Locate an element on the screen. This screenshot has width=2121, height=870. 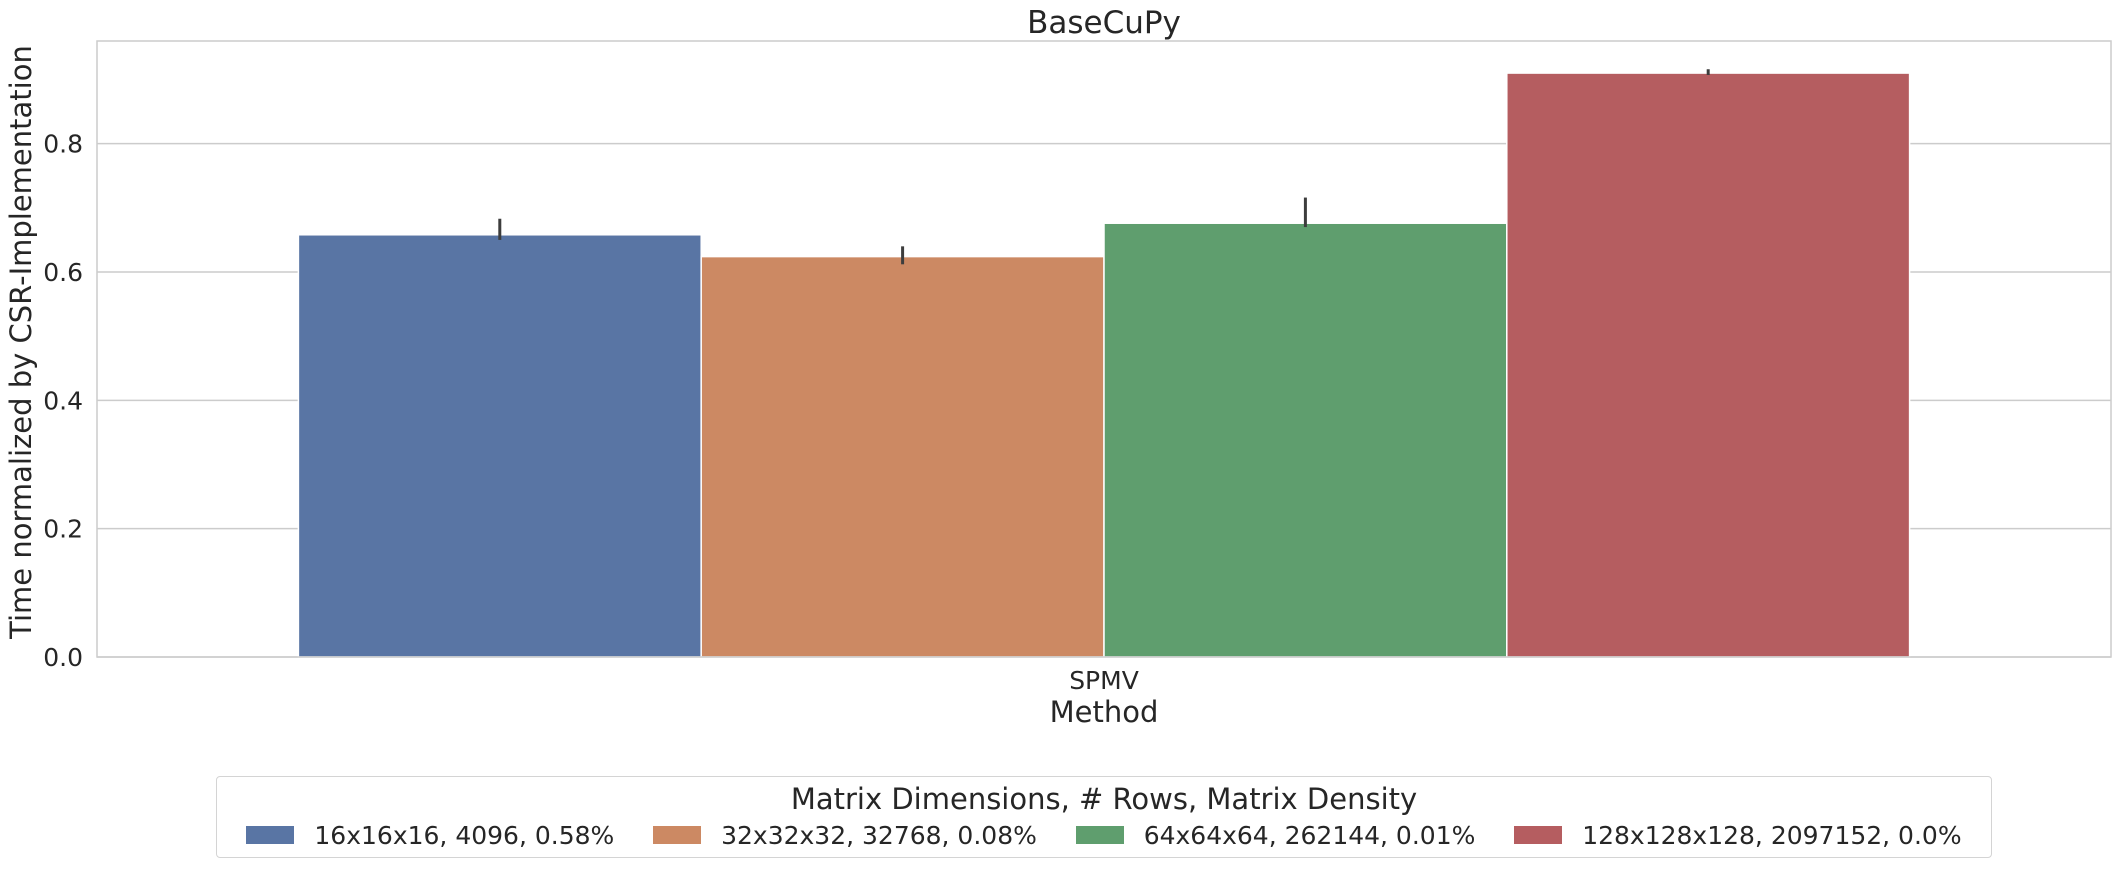
y-tick-labels: 0.0 0.2 0.4 0.6 0.8 is located at coordinates (63, 401).